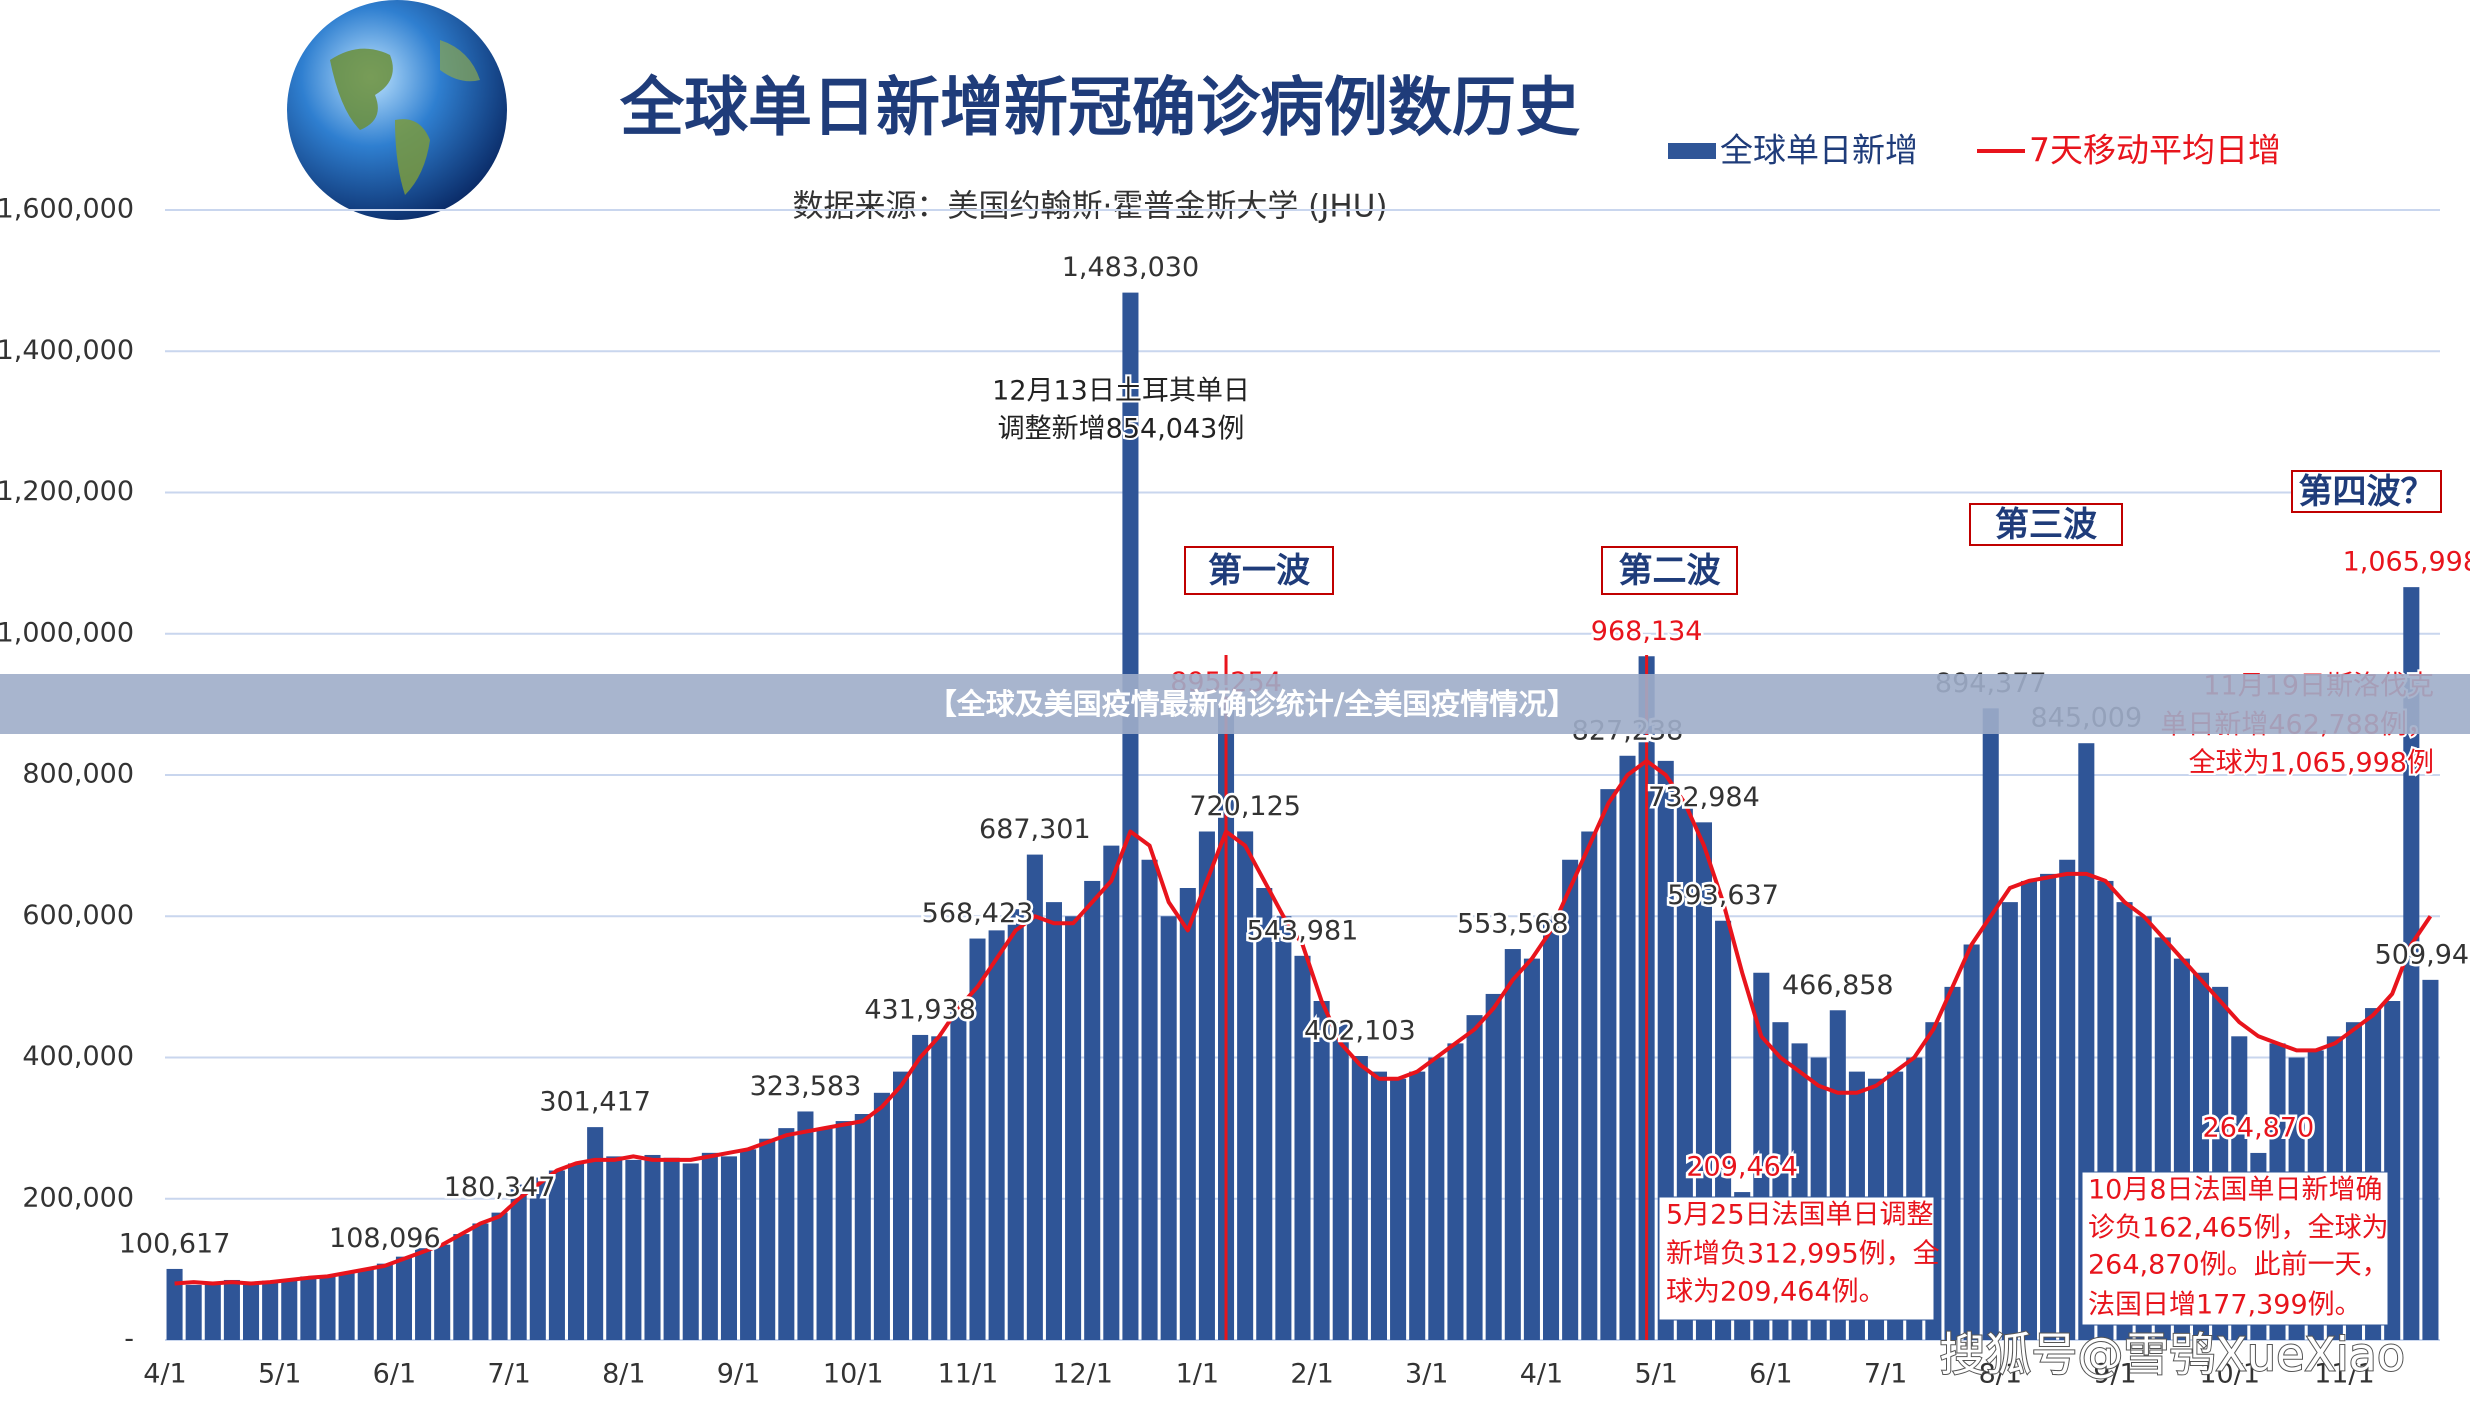 The width and height of the screenshot is (2470, 1412). I want to click on annotation-line: 264,870例。此前一天，, so click(2238, 1265).